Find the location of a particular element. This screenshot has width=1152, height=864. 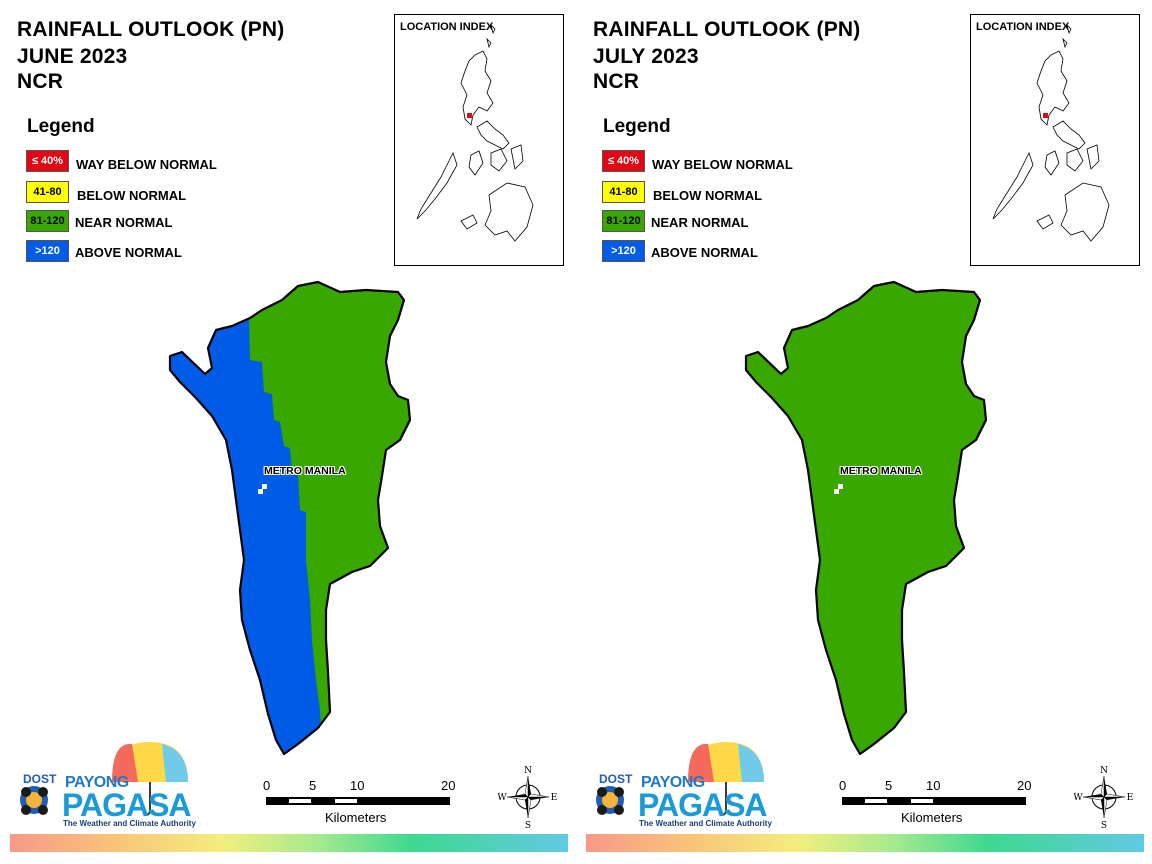

panel-divider is located at coordinates (575, 432).